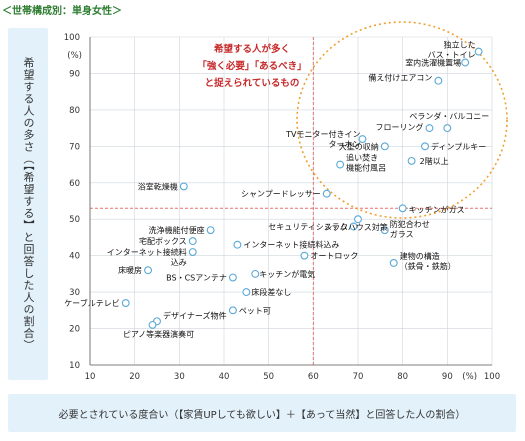  What do you see at coordinates (255, 310) in the screenshot?
I see `point-label: ペット可` at bounding box center [255, 310].